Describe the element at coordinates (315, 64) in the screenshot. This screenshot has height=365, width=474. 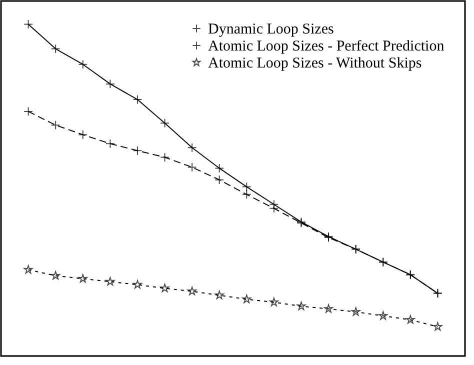
I see `legend-label: Atomic Loop Sizes - Without Skips` at that location.